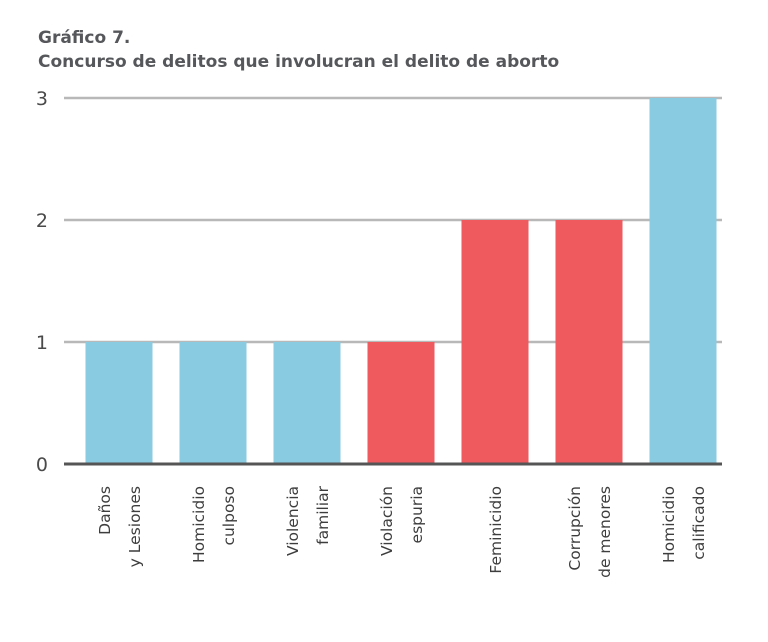 The width and height of the screenshot is (768, 642). I want to click on x-tick-label-line: y Lesiones, so click(135, 526).